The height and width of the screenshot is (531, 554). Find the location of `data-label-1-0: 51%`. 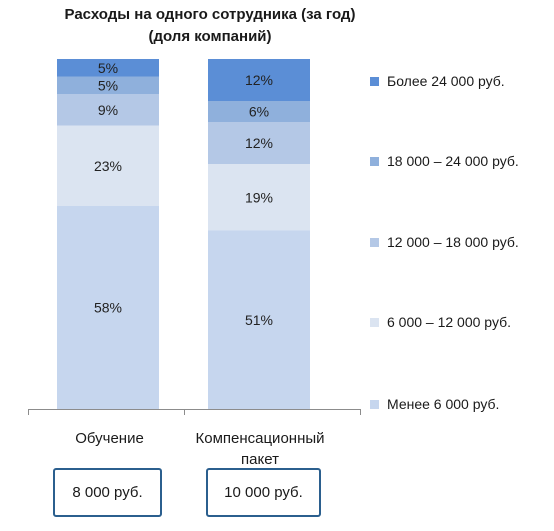

data-label-1-0: 51% is located at coordinates (259, 320).